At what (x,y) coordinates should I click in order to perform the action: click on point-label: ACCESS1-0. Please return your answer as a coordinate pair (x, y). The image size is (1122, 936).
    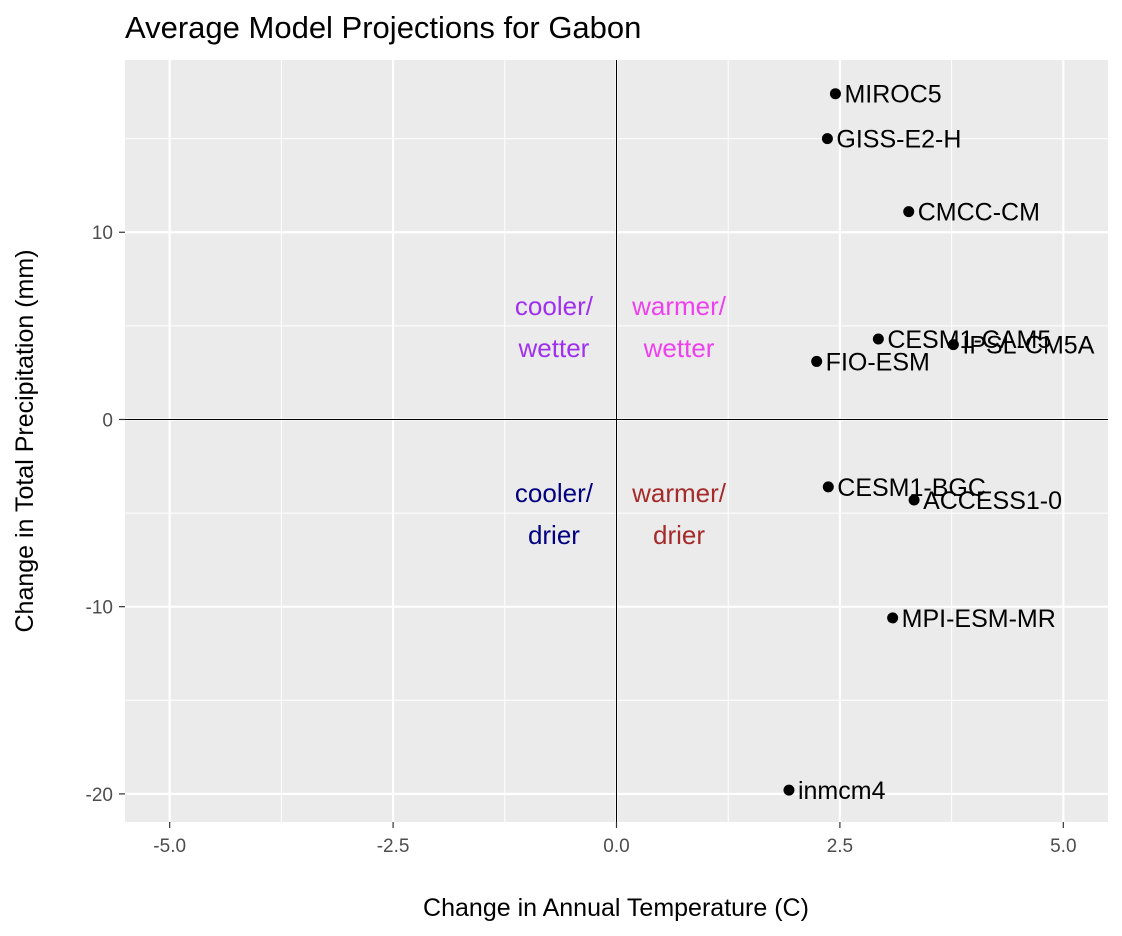
    Looking at the image, I should click on (992, 501).